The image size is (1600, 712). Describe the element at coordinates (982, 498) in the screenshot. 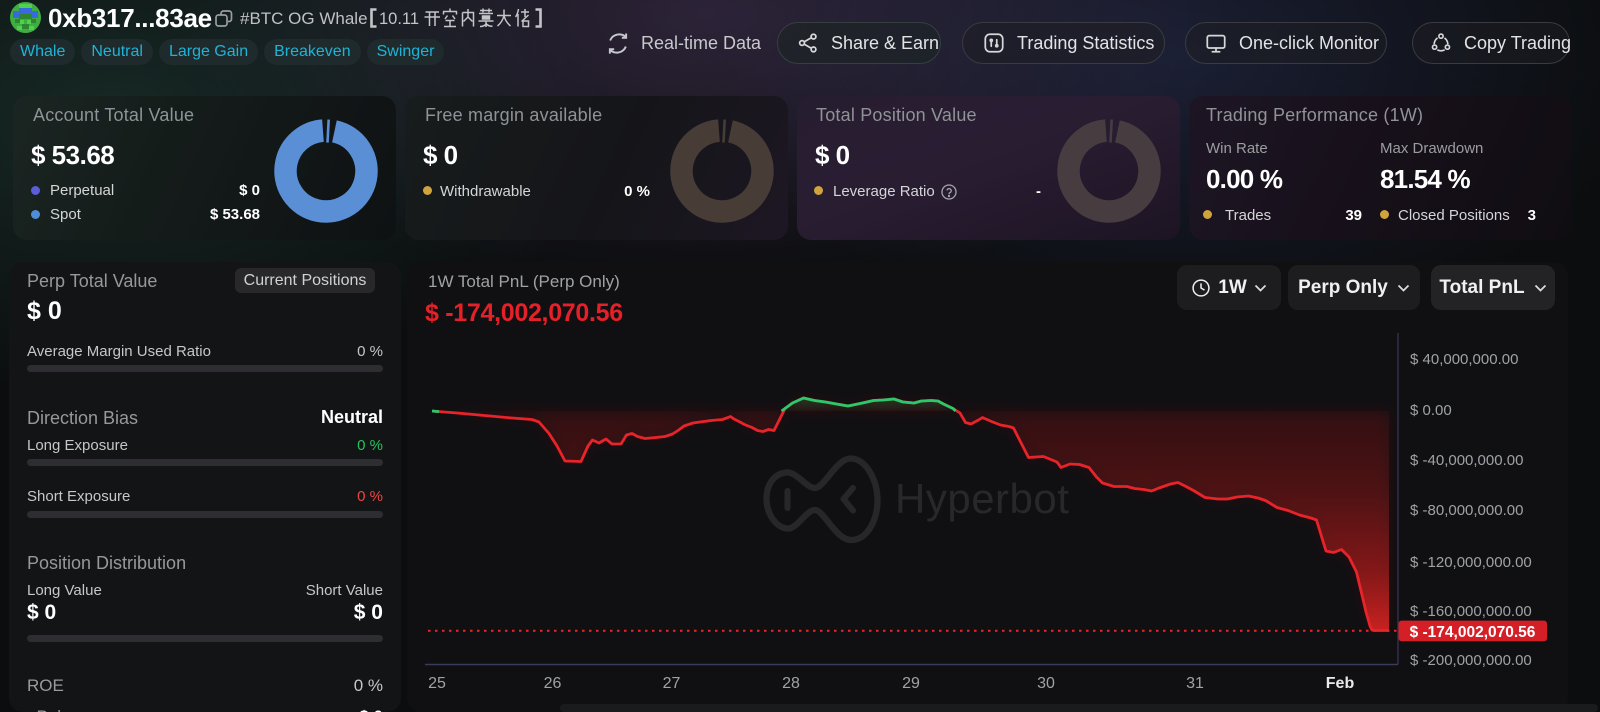

I see `svg-text: Hyperbot` at that location.